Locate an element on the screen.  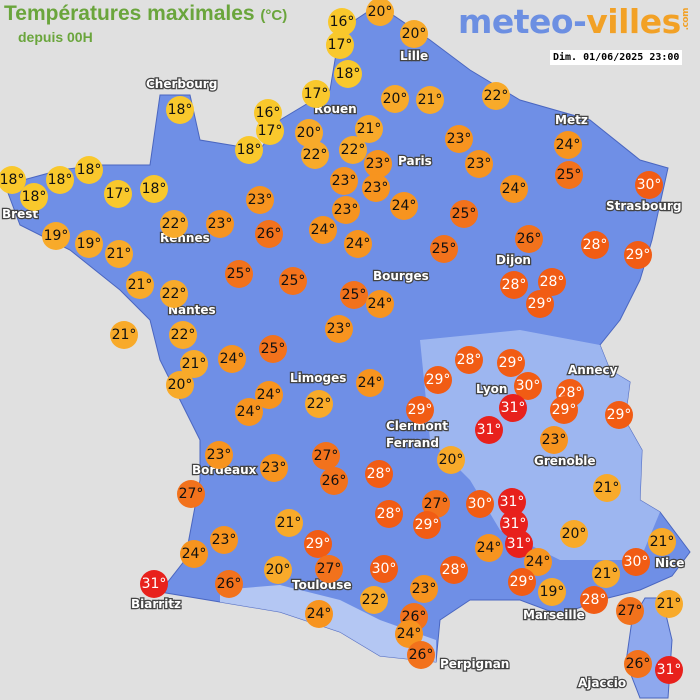
city-label: Ajaccio is located at coordinates (602, 683).